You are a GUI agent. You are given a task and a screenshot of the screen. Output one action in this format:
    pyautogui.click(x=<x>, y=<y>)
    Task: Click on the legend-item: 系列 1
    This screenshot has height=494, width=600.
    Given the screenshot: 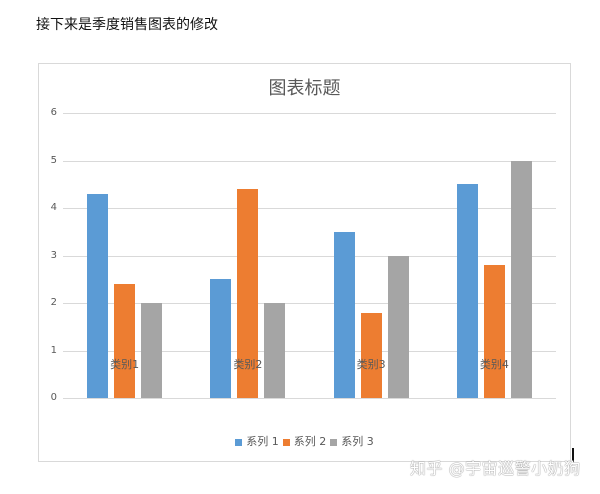 What is the action you would take?
    pyautogui.click(x=257, y=441)
    